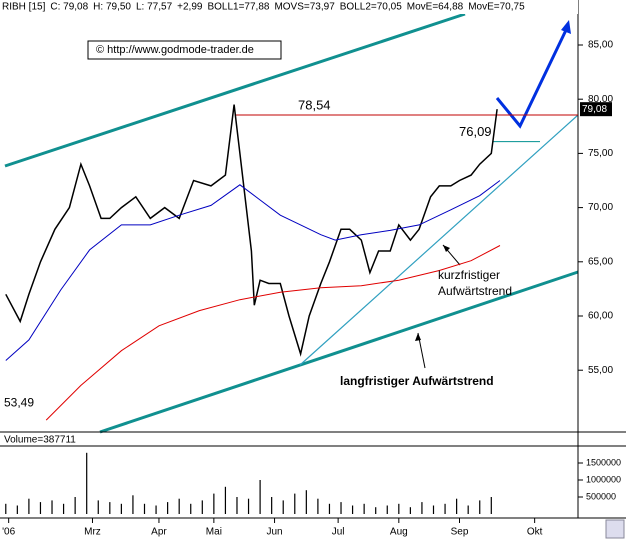 The height and width of the screenshot is (541, 626). Describe the element at coordinates (600, 370) in the screenshot. I see `y-tick-label: 55,00` at that location.